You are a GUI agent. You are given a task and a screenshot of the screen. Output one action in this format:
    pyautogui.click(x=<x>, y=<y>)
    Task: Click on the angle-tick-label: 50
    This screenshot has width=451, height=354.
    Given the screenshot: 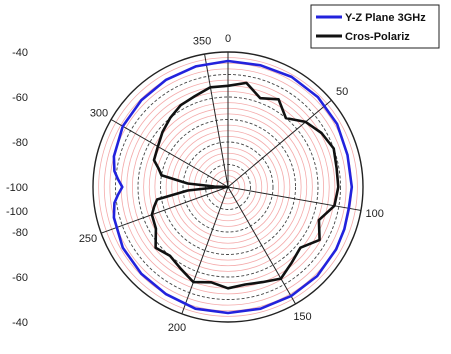 What is the action you would take?
    pyautogui.click(x=342, y=92)
    